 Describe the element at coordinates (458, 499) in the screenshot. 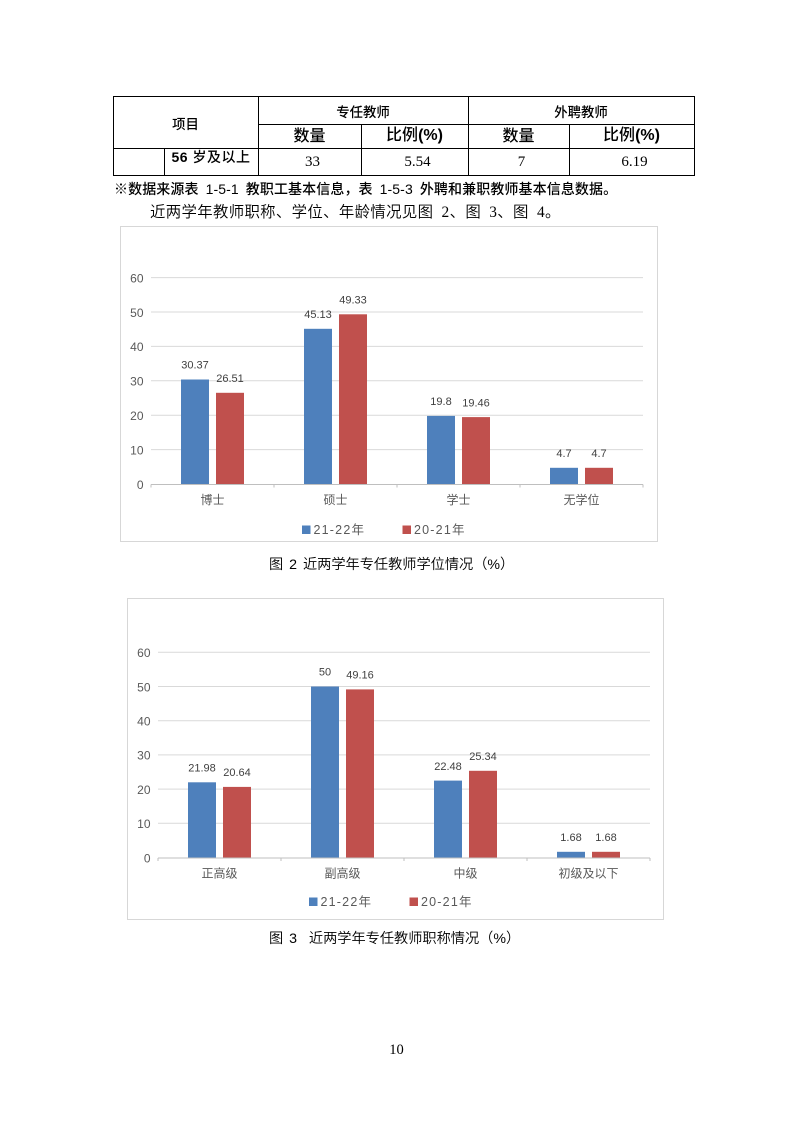

I see `svg-text: 学士` at that location.